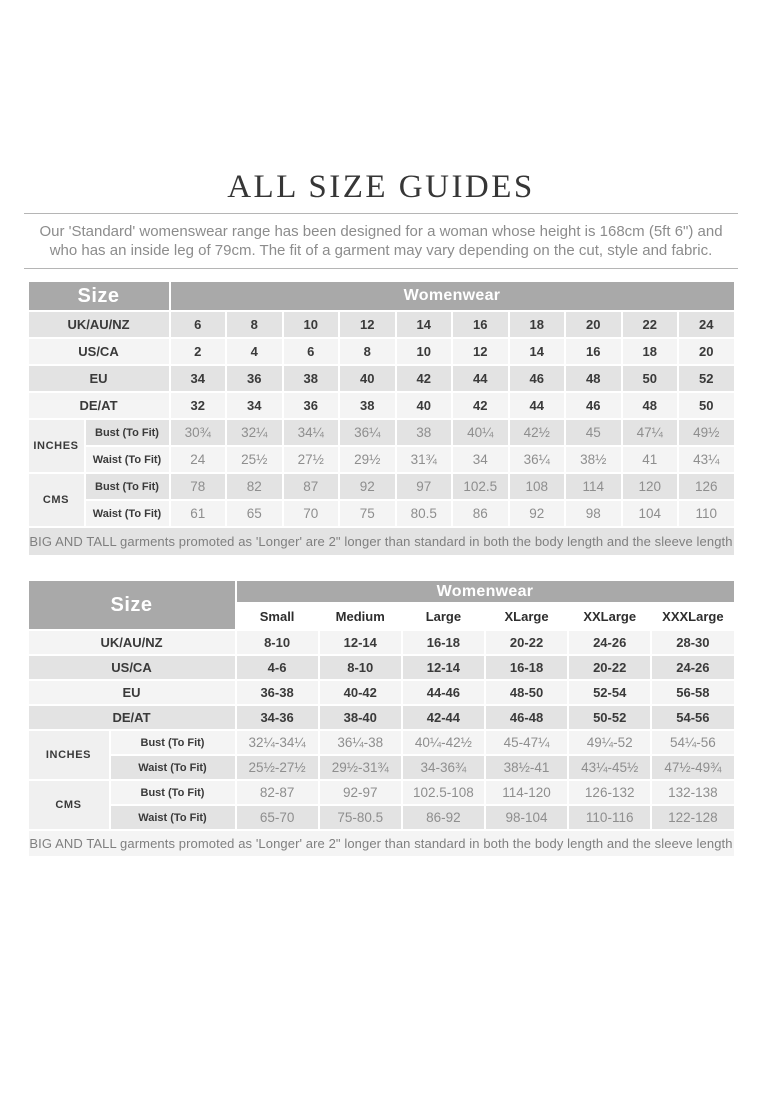  Describe the element at coordinates (423, 378) in the screenshot. I see `size-value-cell: 42` at that location.